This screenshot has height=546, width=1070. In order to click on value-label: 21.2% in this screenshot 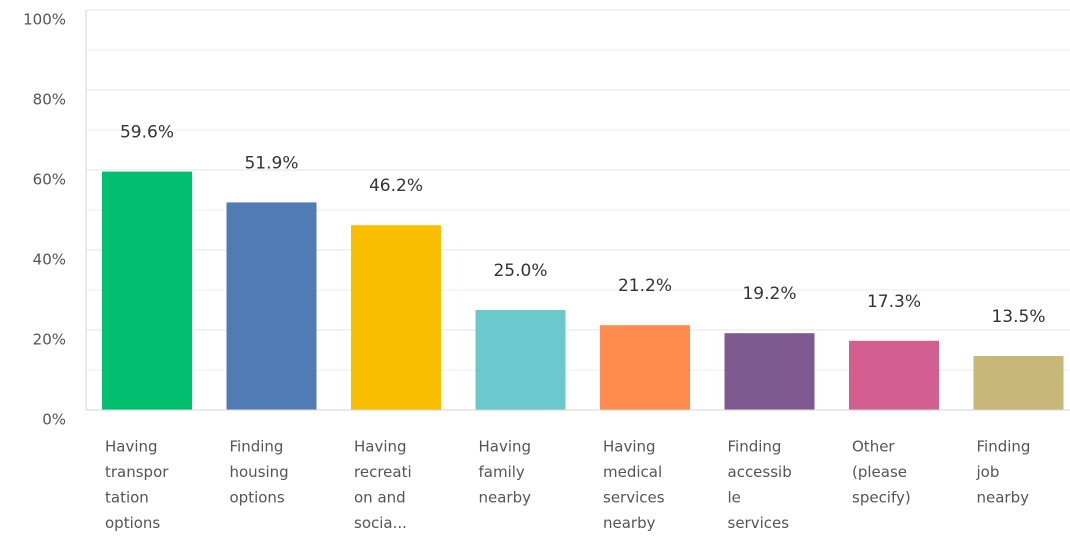, I will do `click(645, 286)`.